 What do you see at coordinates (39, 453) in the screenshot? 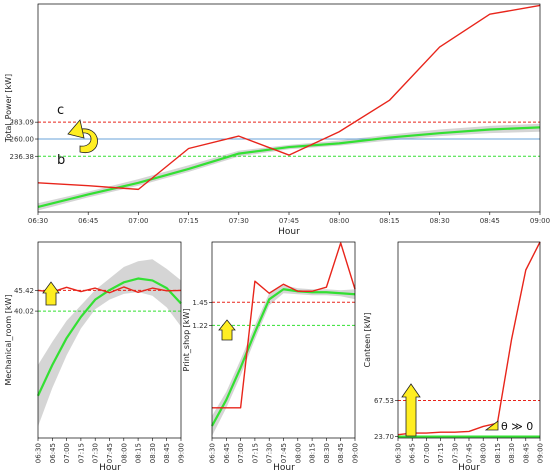
I see `mechanical-room-x-tick-label: 06:30` at bounding box center [39, 453].